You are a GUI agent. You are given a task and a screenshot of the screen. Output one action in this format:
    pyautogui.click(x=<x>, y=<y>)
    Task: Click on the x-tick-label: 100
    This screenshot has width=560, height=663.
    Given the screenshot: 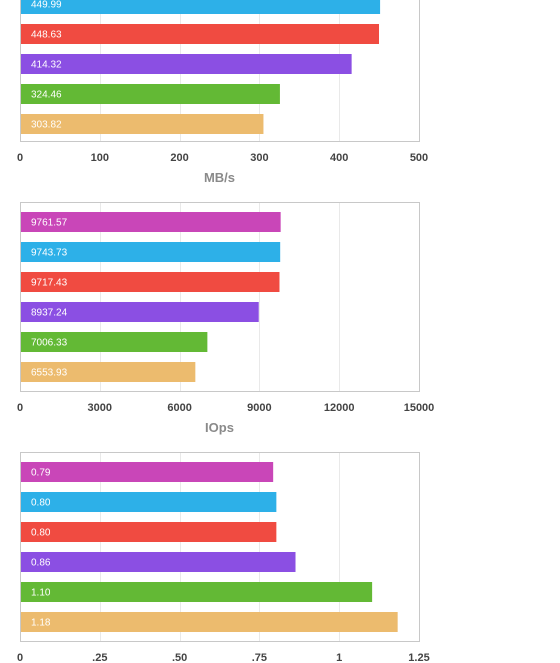 What is the action you would take?
    pyautogui.click(x=100, y=158)
    